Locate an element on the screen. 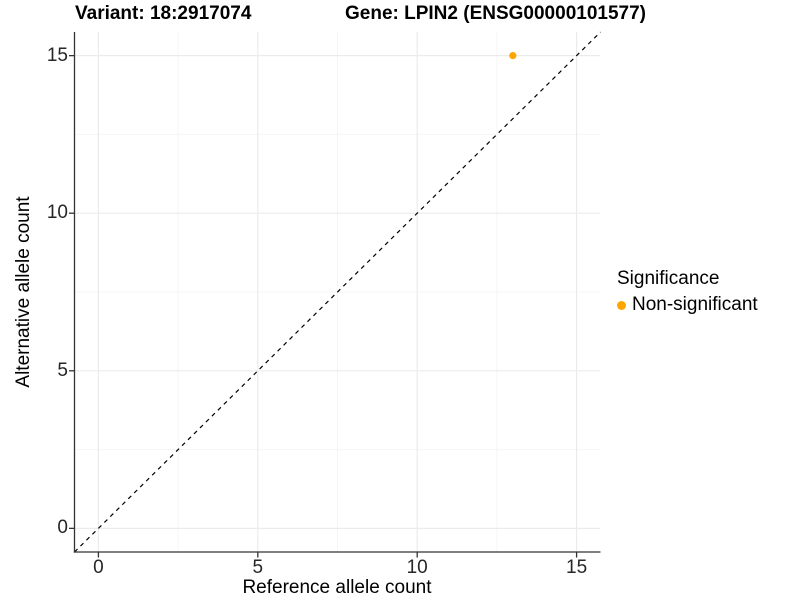  x-tick-label: 0 is located at coordinates (98, 567).